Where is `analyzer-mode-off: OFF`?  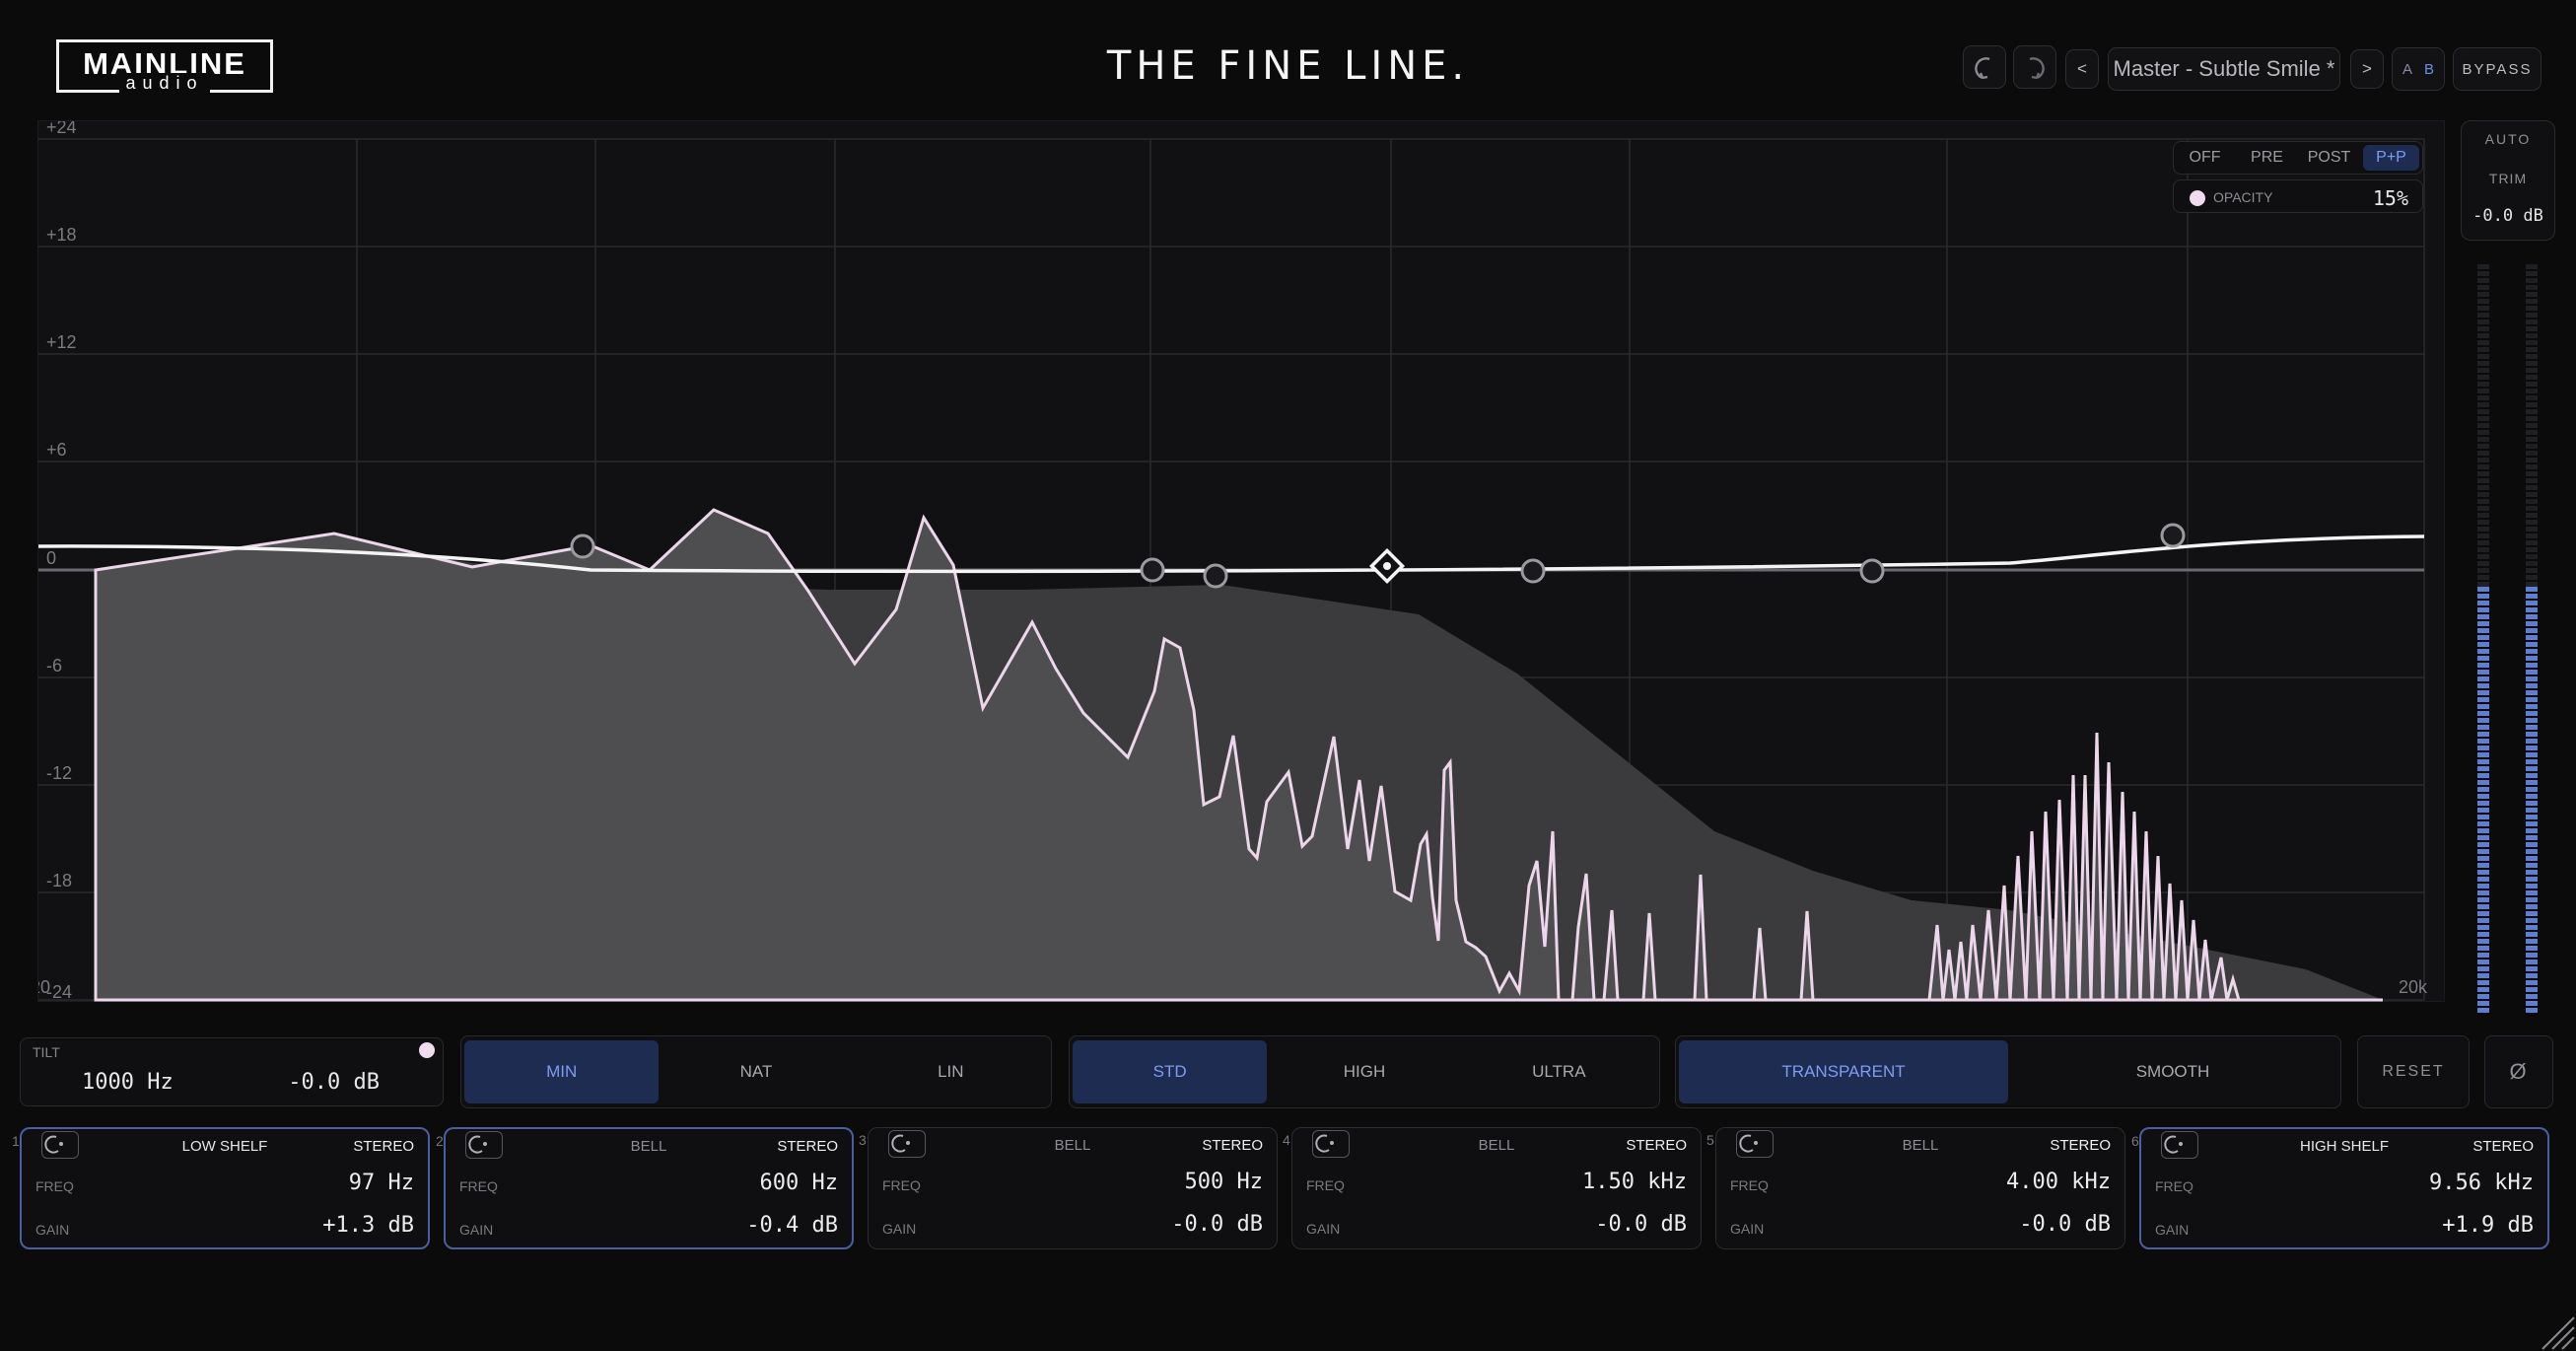 analyzer-mode-off: OFF is located at coordinates (2205, 157).